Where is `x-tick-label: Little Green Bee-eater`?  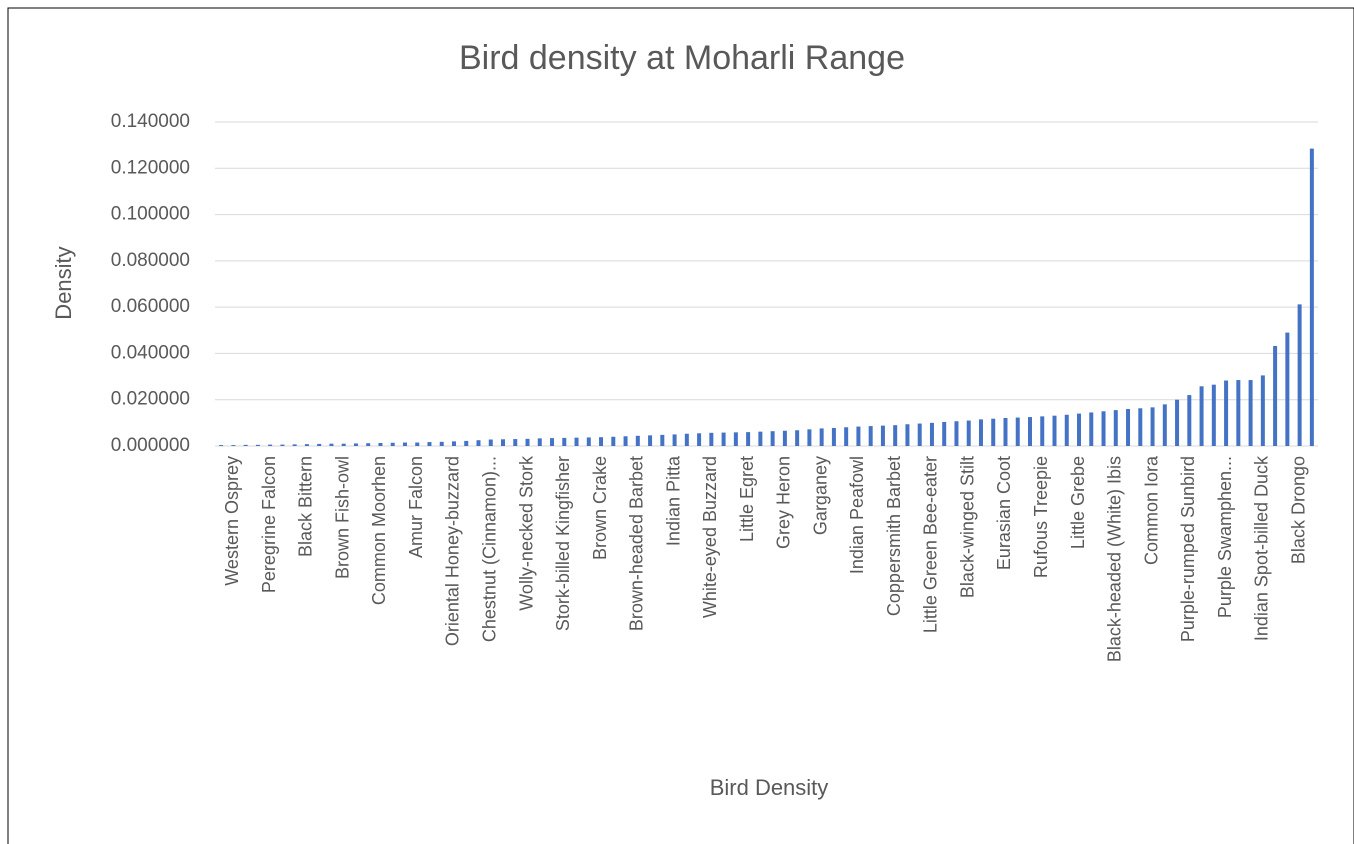 x-tick-label: Little Green Bee-eater is located at coordinates (931, 544).